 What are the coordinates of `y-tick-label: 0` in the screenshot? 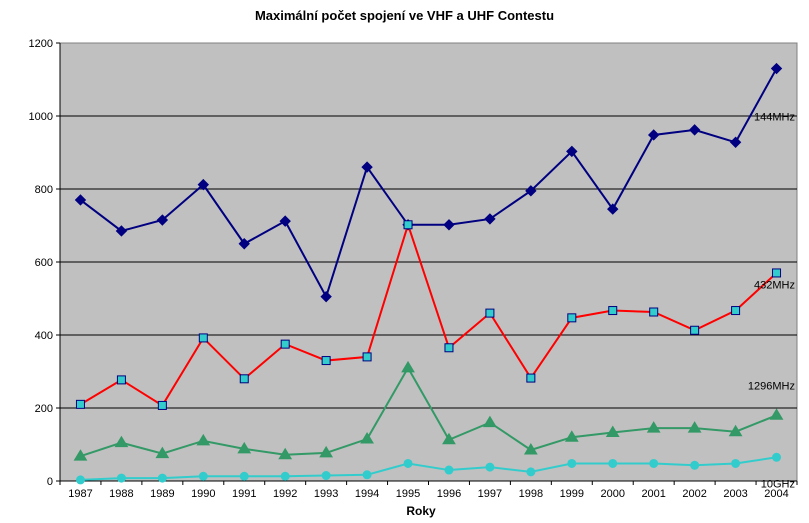 It's located at (50, 482).